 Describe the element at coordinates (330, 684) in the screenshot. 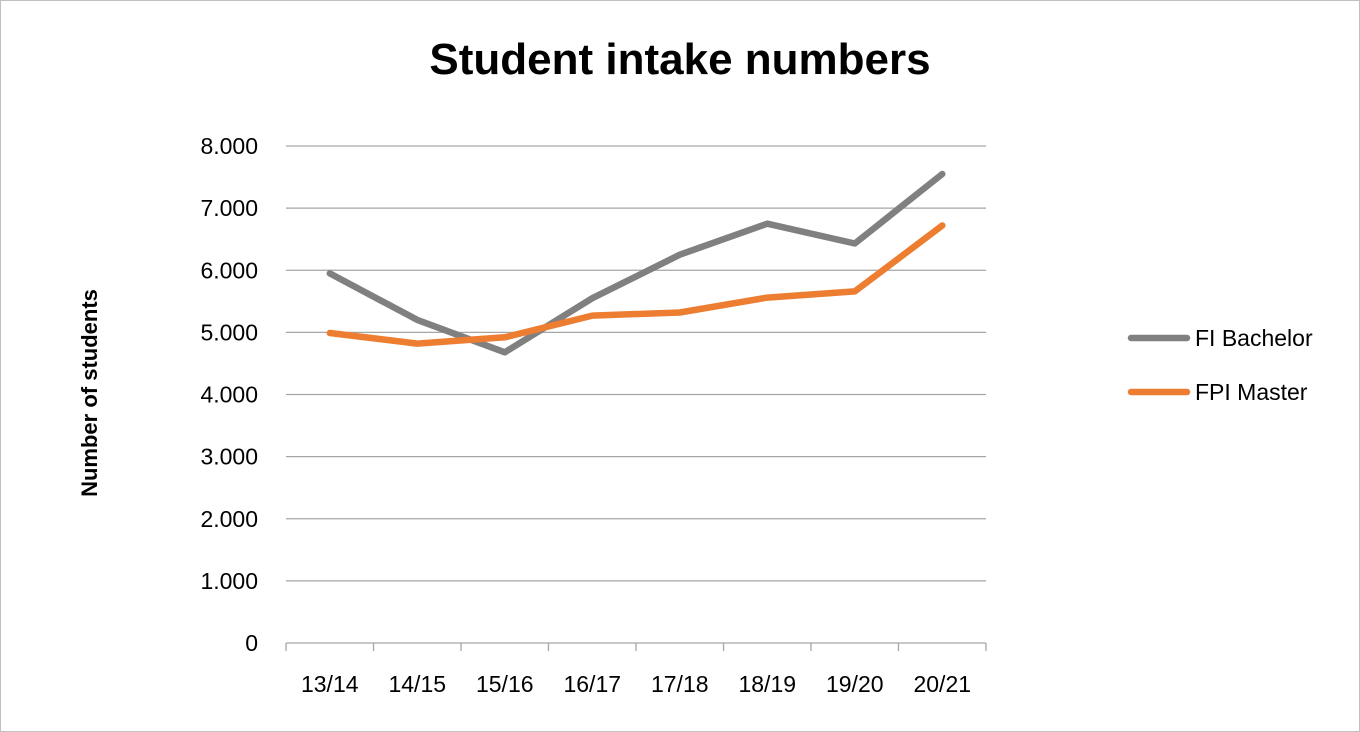

I see `x-tick-label: 13/14` at that location.